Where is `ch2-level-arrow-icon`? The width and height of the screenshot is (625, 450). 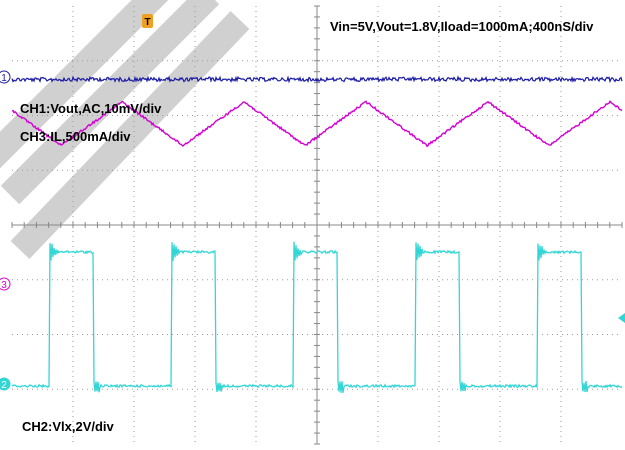
ch2-level-arrow-icon is located at coordinates (621, 318).